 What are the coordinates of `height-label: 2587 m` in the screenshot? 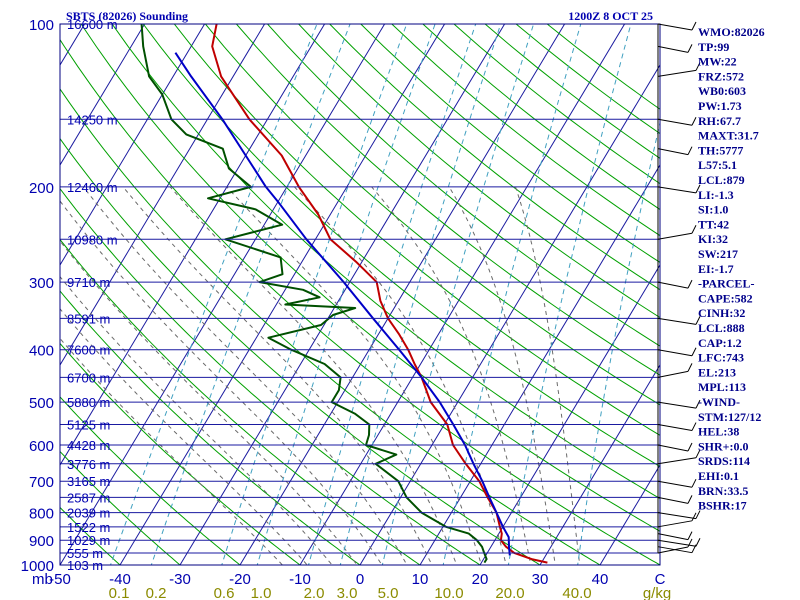 It's located at (88, 497).